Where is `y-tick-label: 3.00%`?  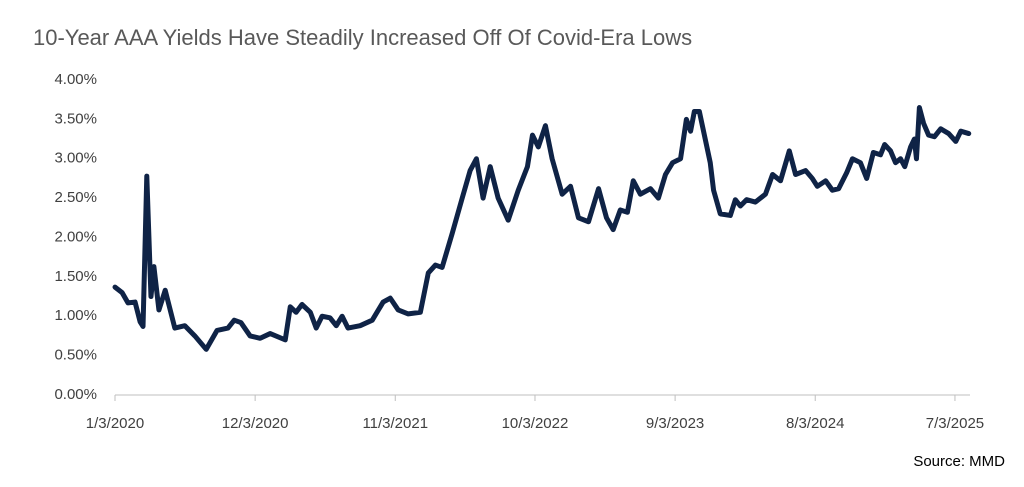
y-tick-label: 3.00% is located at coordinates (75, 158).